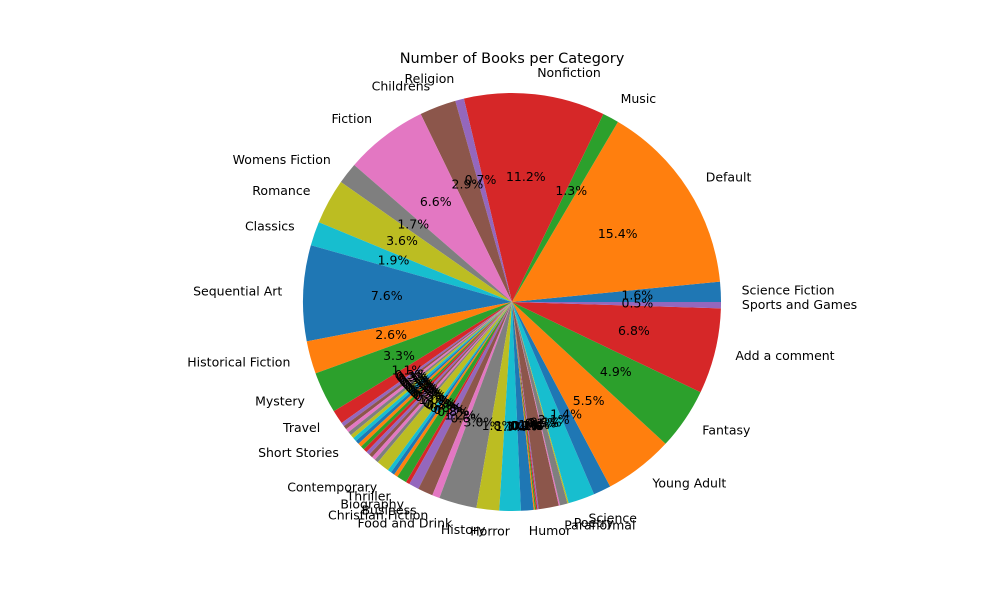 The image size is (1000, 600). I want to click on percent-label: 1.9%, so click(394, 260).